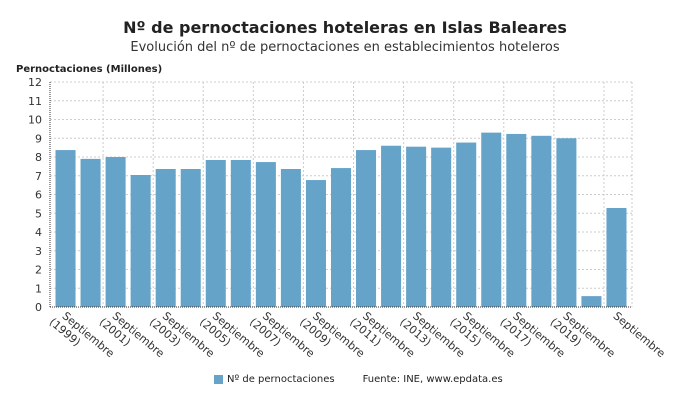  I want to click on bar-2012, so click(391, 226).